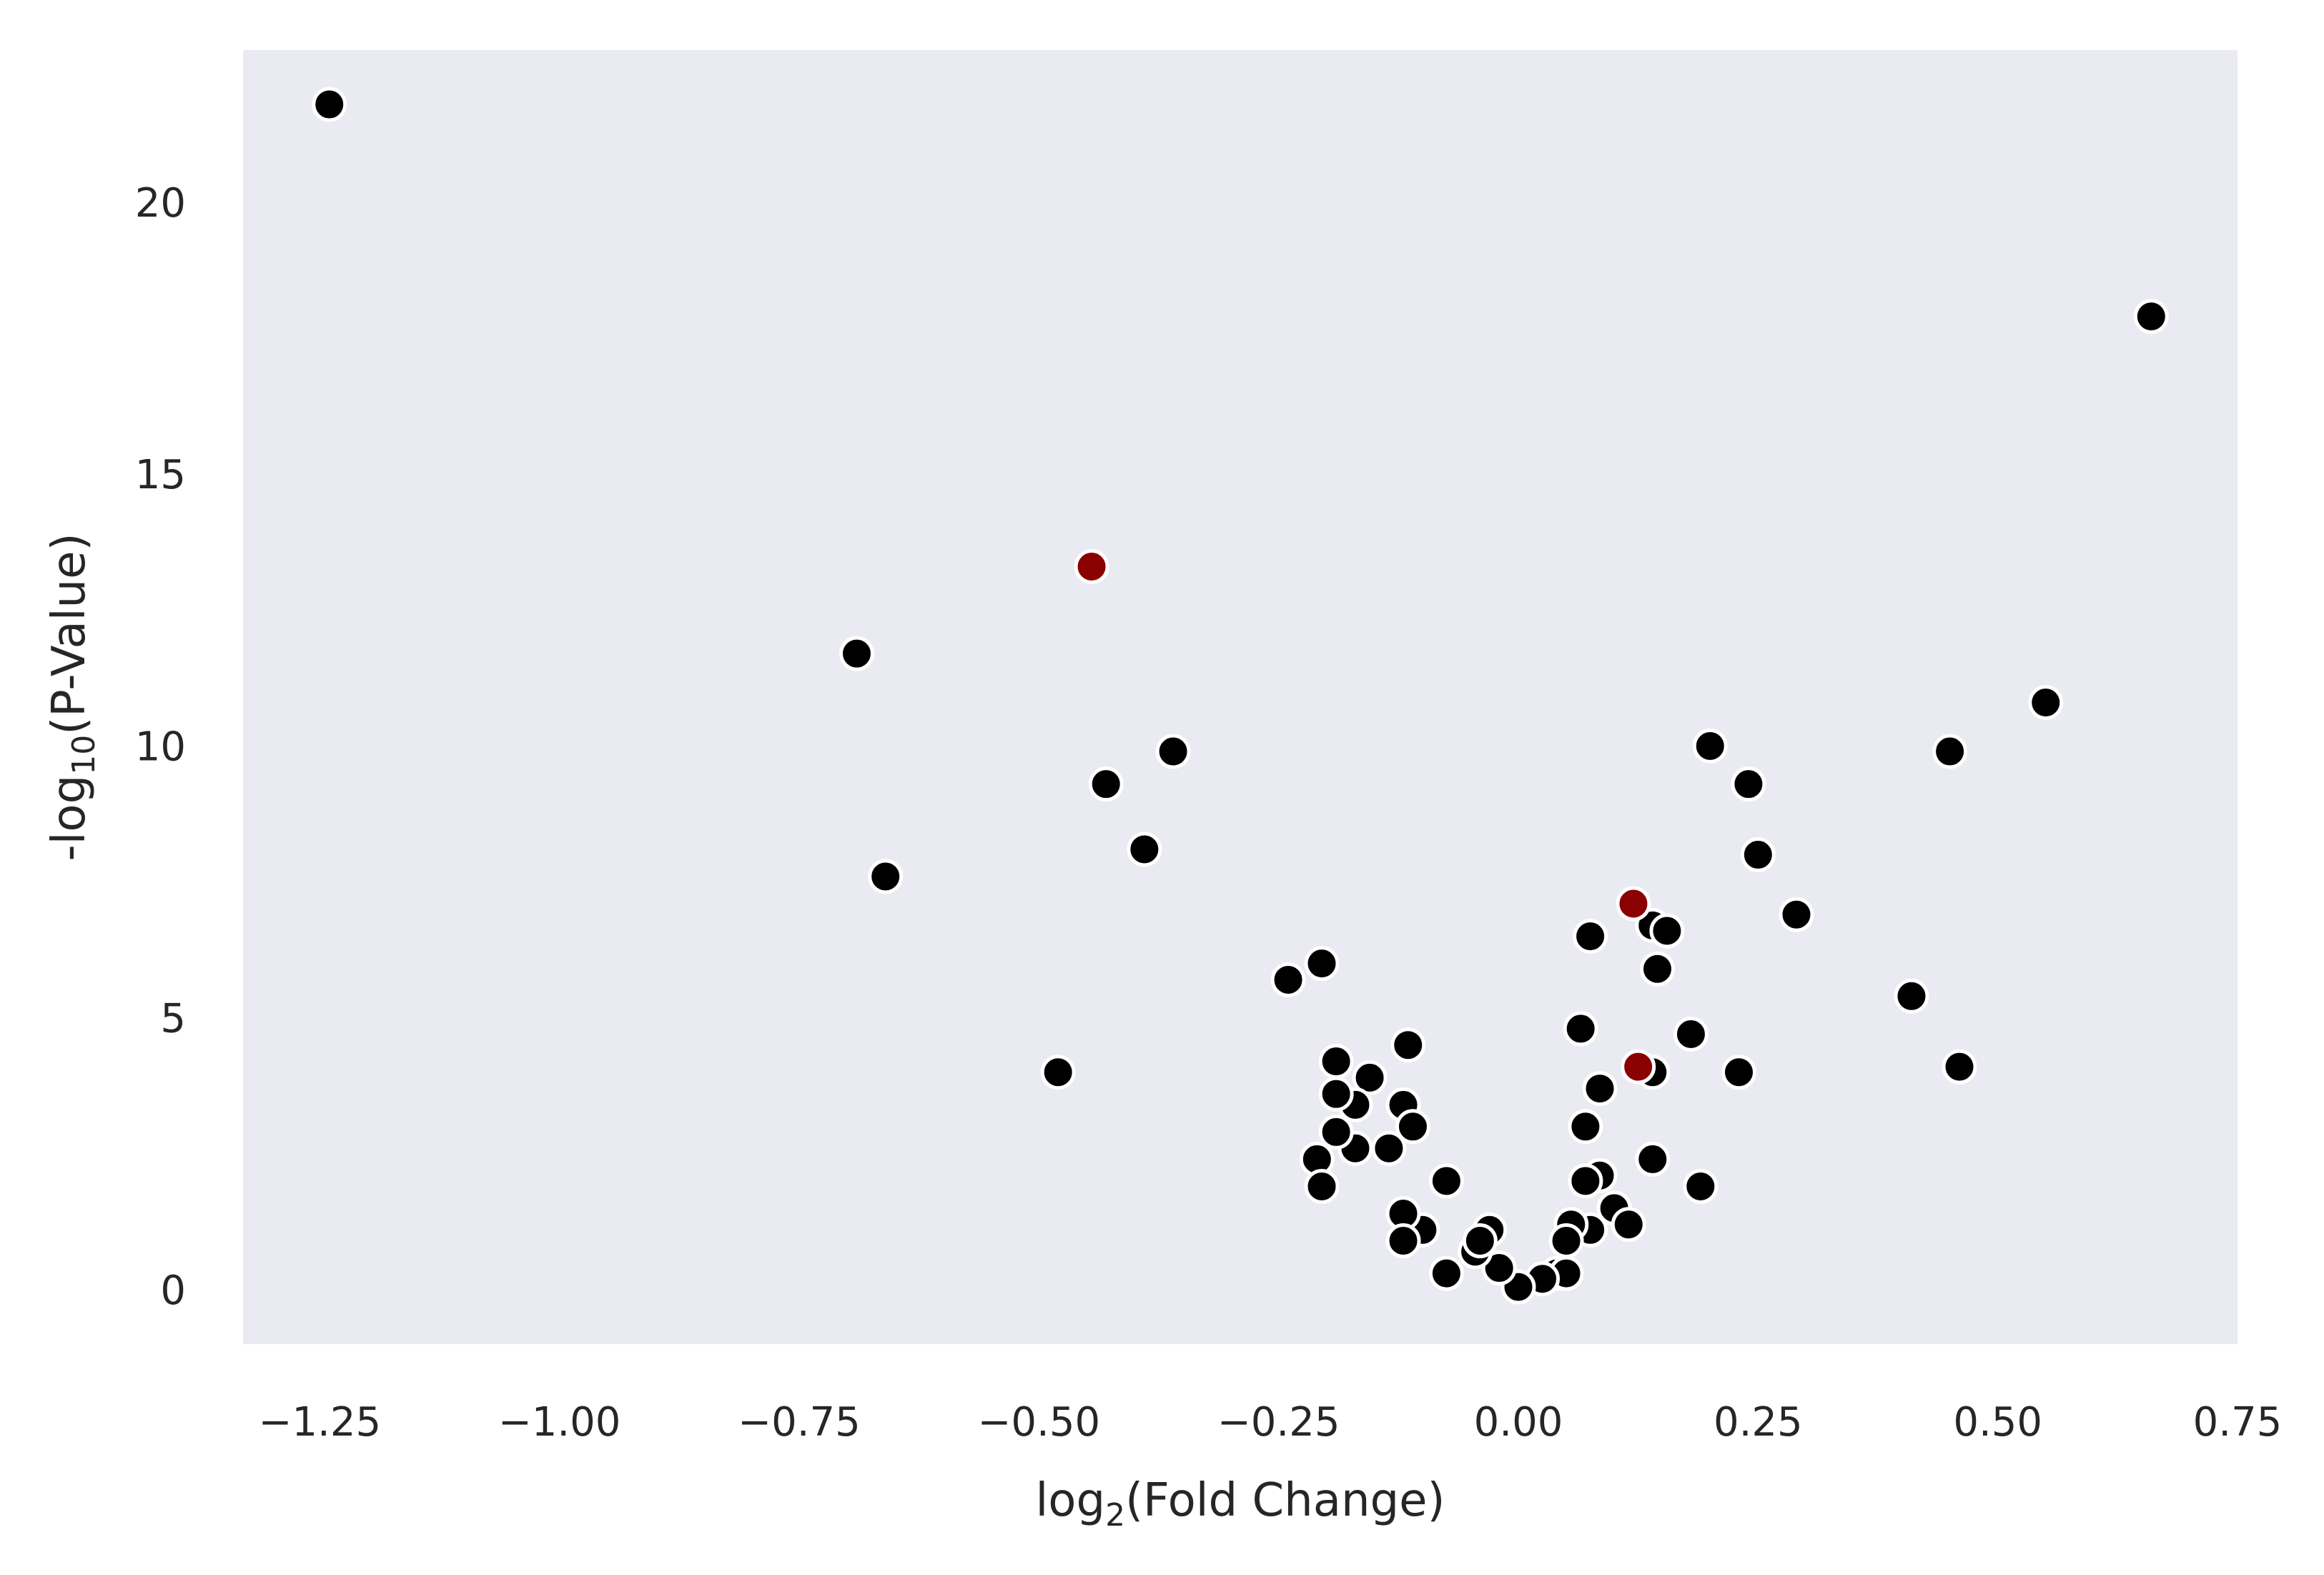  I want to click on x-tick-label: −1.25, so click(320, 1422).